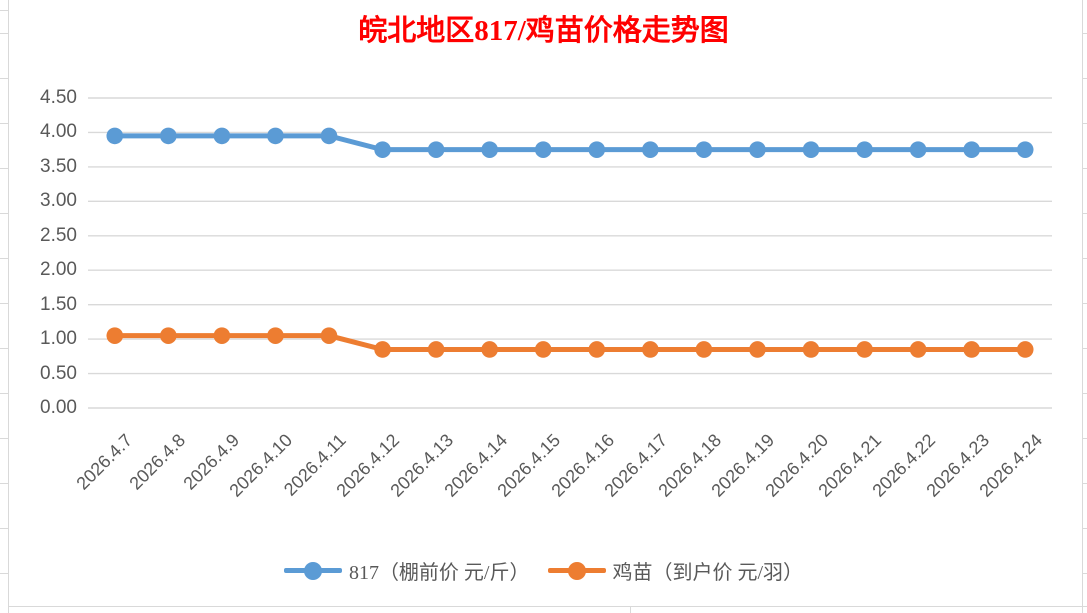  I want to click on y-tick-label: 1.50, so click(58, 304).